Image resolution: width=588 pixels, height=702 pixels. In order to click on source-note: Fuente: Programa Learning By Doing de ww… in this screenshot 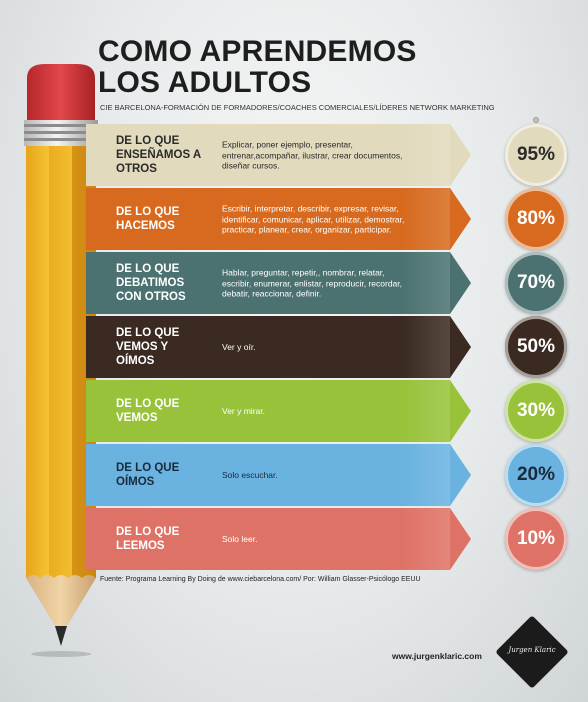, I will do `click(260, 579)`.